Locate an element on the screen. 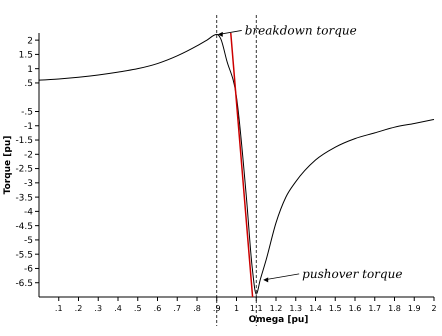 Image resolution: width=442 pixels, height=336 pixels. x-tick-label: .6 is located at coordinates (158, 308).